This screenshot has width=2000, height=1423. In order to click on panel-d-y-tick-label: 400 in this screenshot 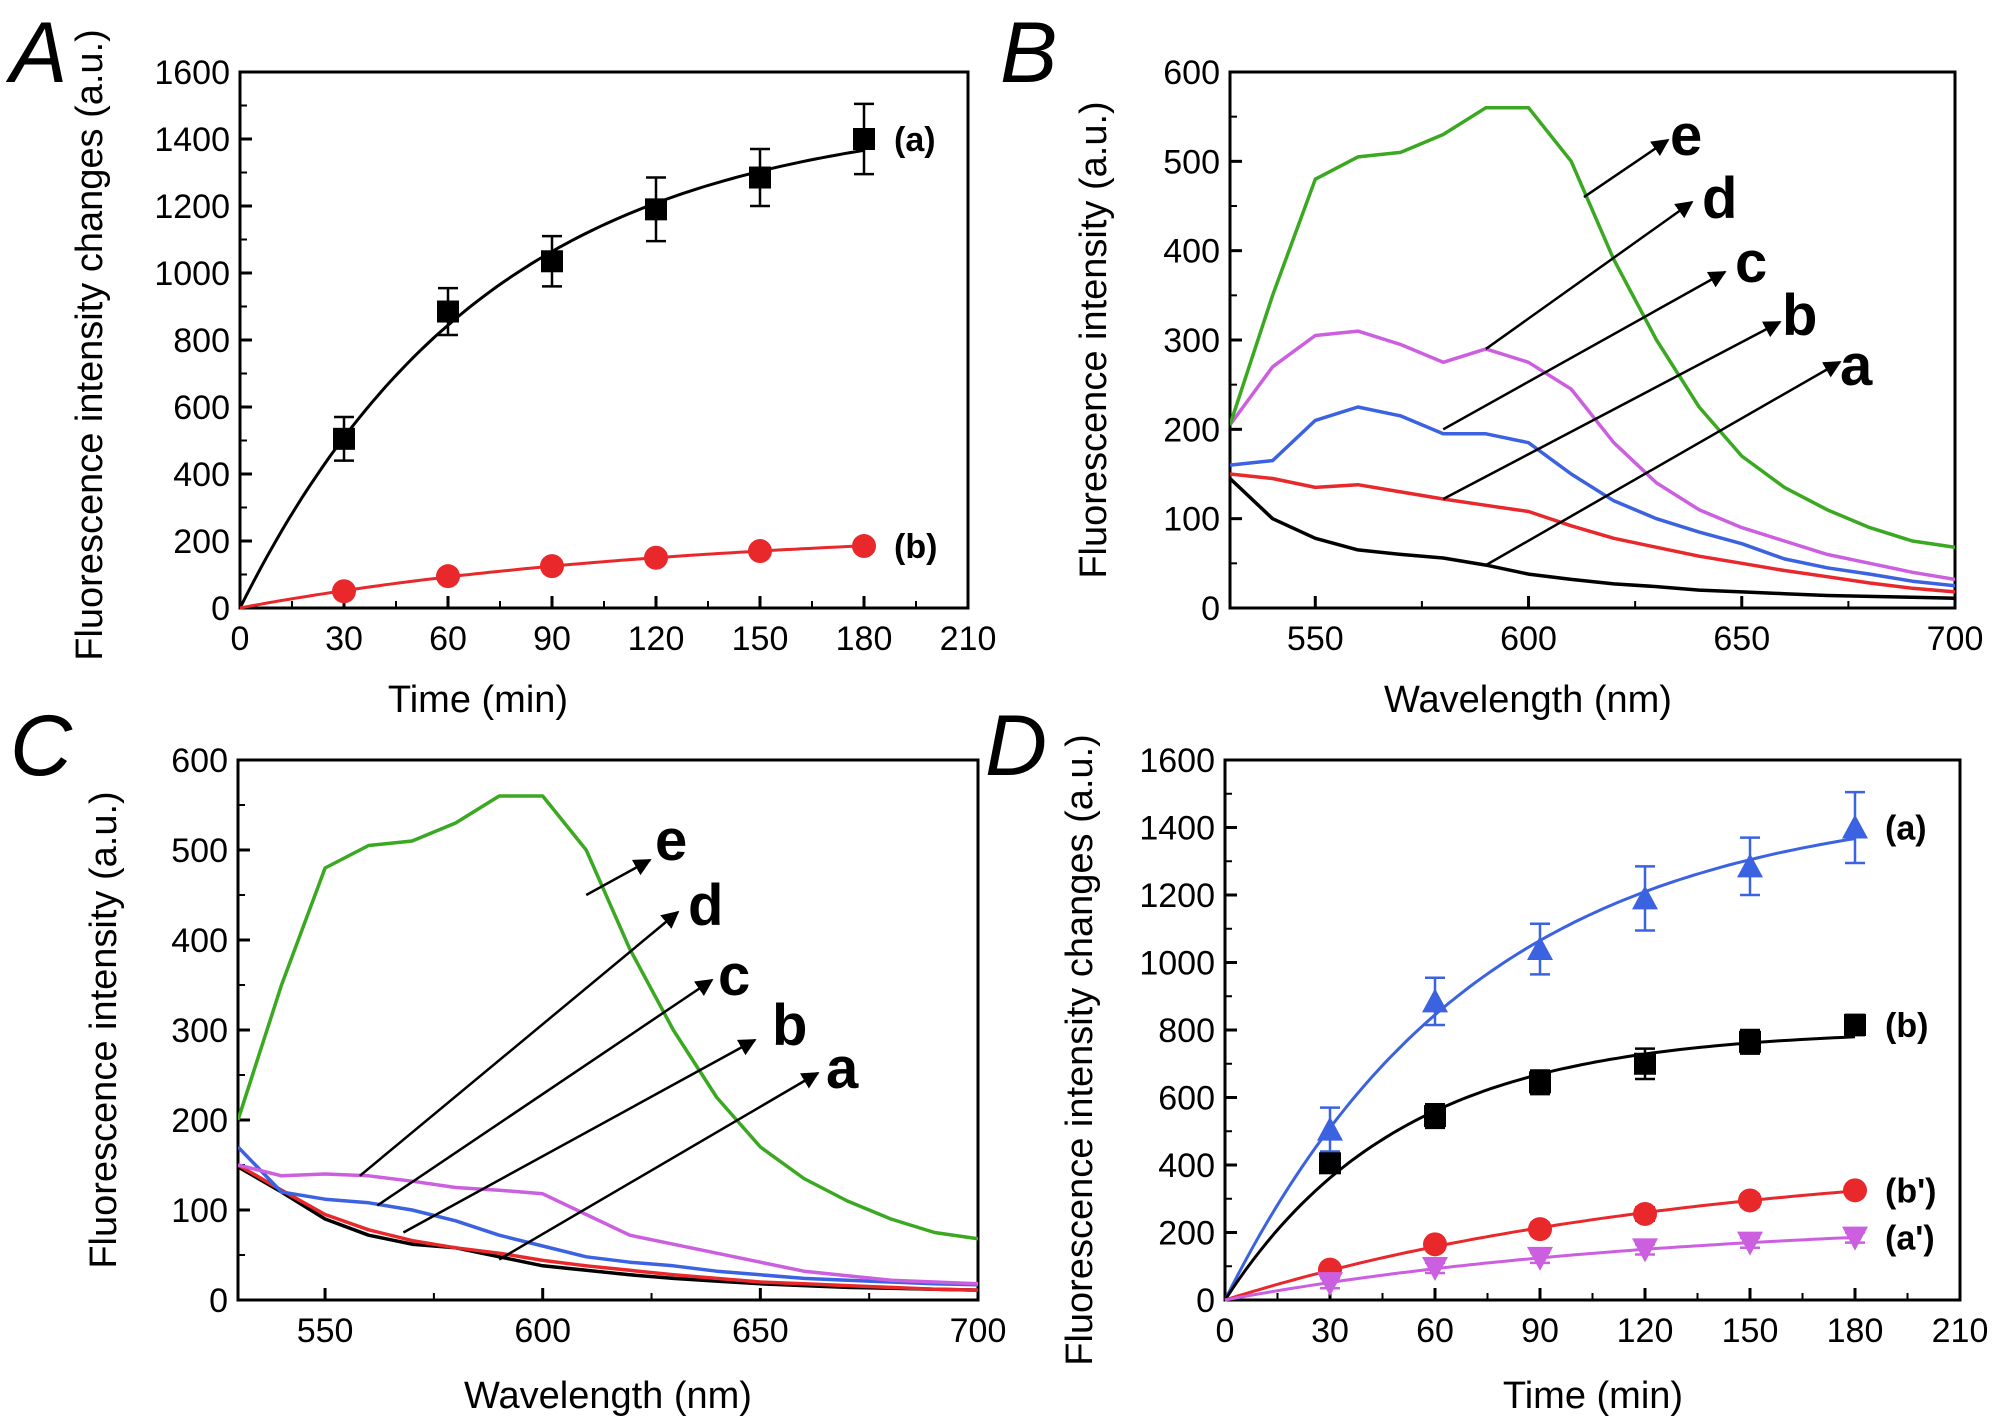, I will do `click(1186, 1166)`.